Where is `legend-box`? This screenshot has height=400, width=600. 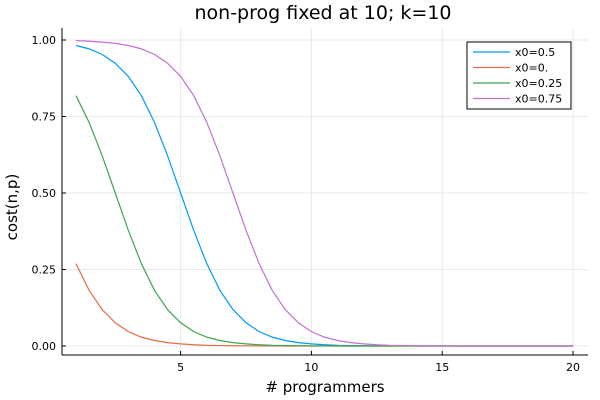 legend-box is located at coordinates (519, 75).